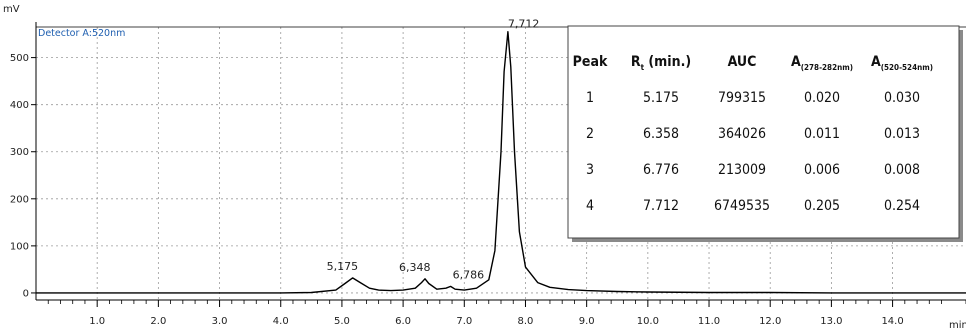 The width and height of the screenshot is (966, 331). What do you see at coordinates (590, 62) in the screenshot?
I see `table-header-cell: Peak` at bounding box center [590, 62].